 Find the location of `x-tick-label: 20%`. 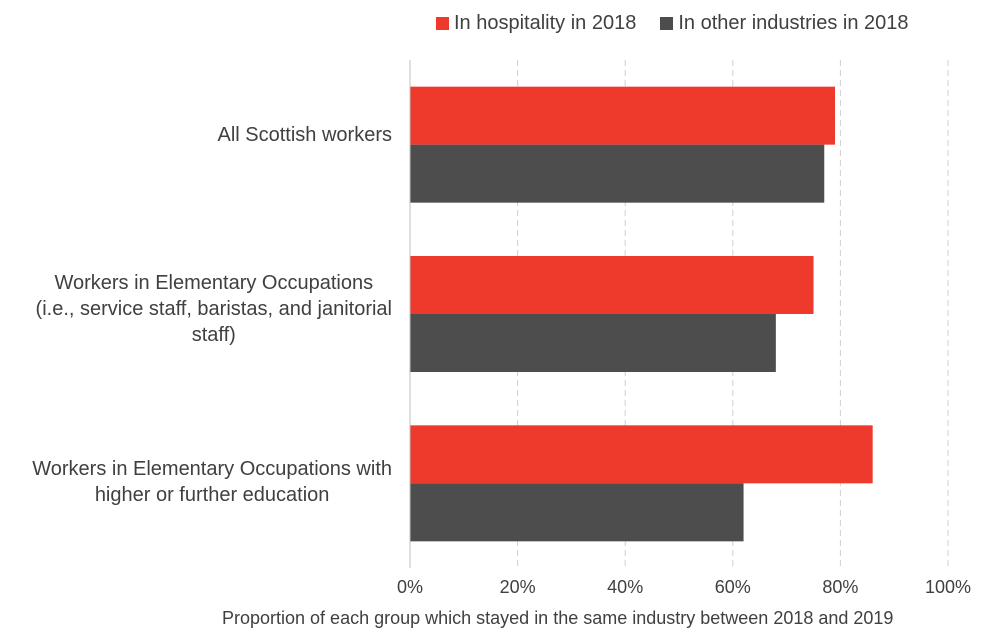

x-tick-label: 20% is located at coordinates (518, 587).